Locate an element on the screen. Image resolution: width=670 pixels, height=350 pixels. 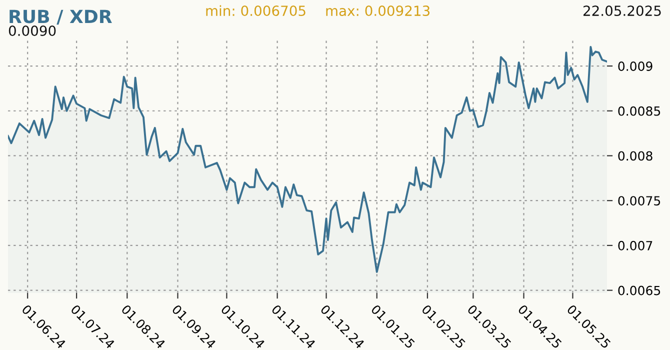
text: min: 0.006705 is located at coordinates (256, 10).